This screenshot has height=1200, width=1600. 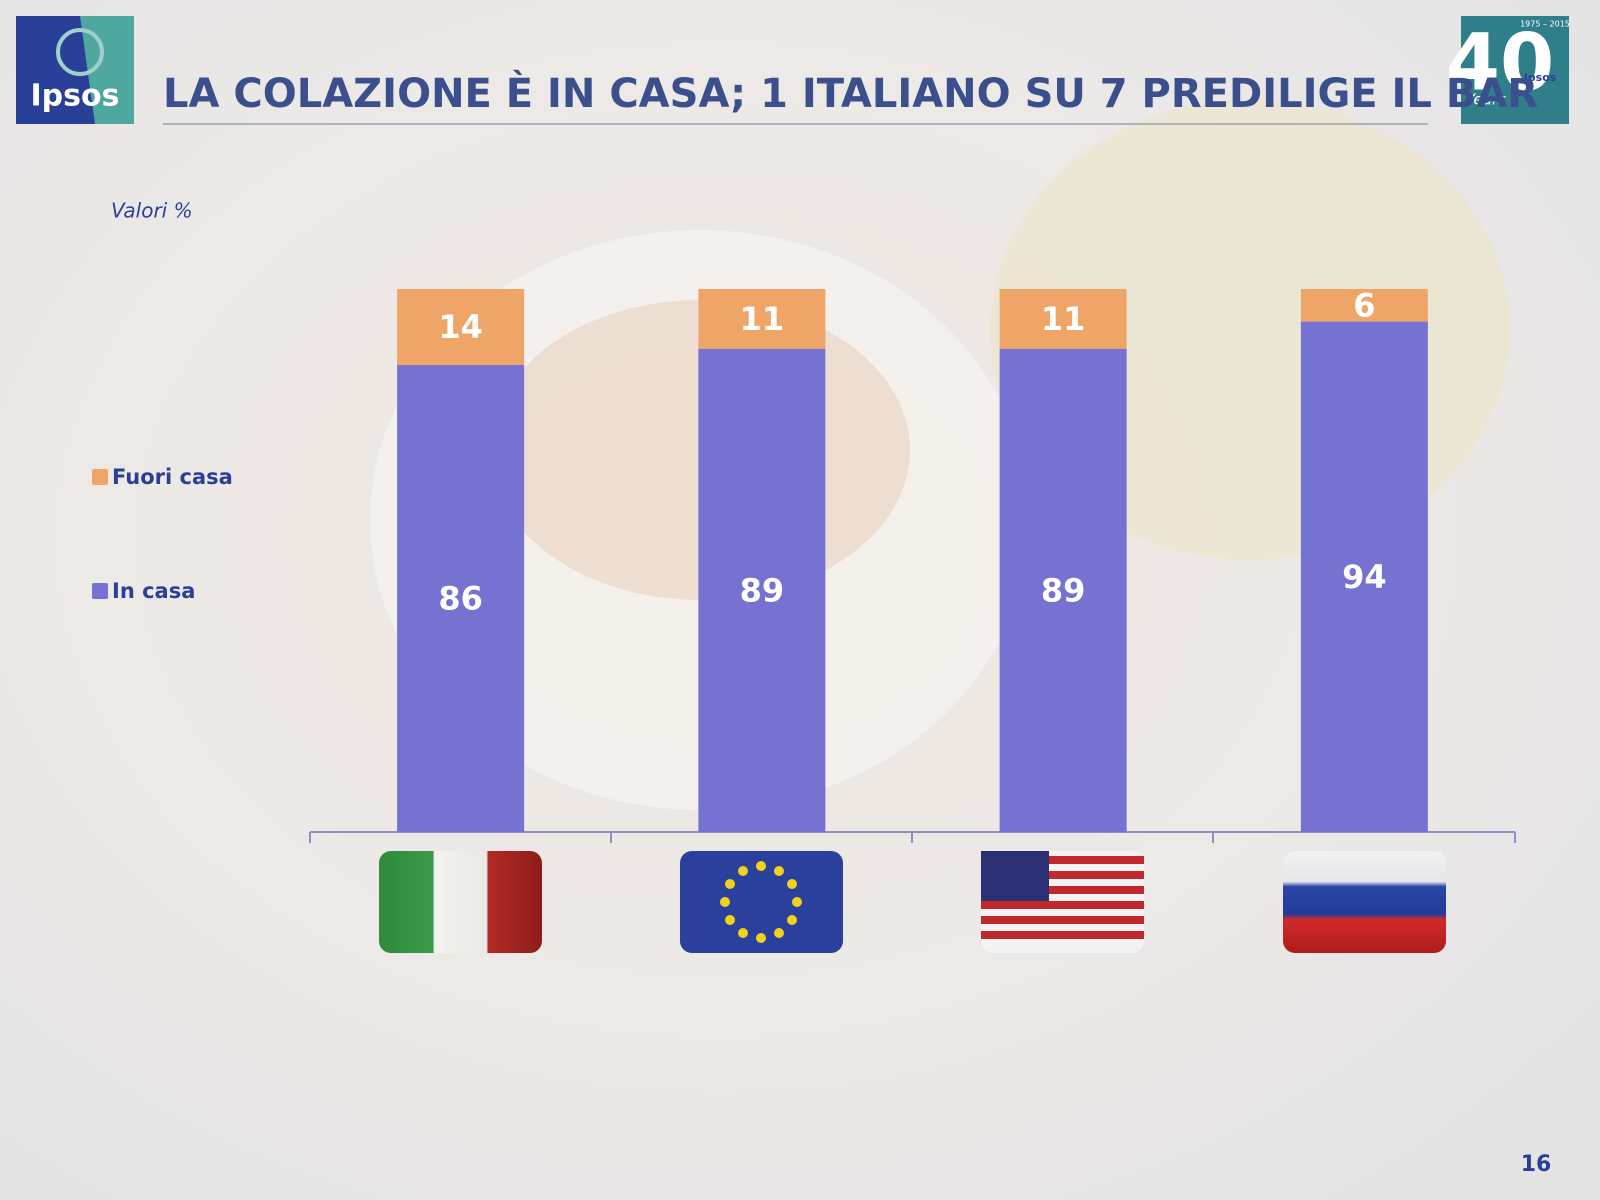 I want to click on anniversary-number: 40, so click(x=1500, y=63).